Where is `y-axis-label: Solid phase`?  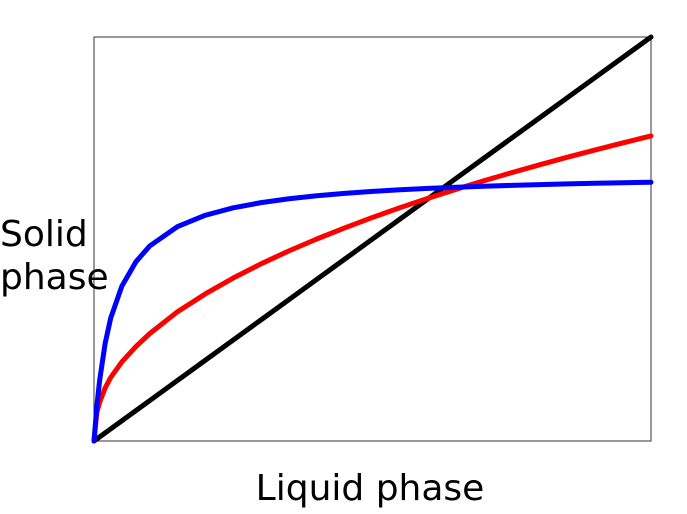
y-axis-label: Solid phase is located at coordinates (54, 256).